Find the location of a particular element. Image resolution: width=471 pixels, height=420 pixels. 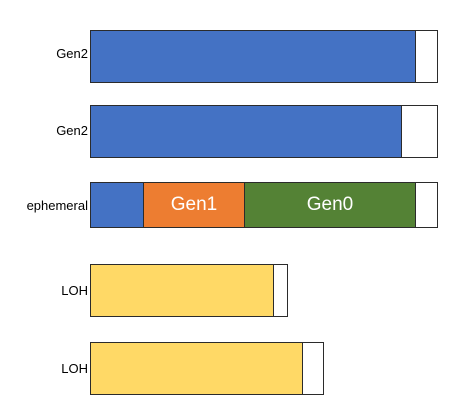

gen0-label: Gen0 is located at coordinates (330, 204).